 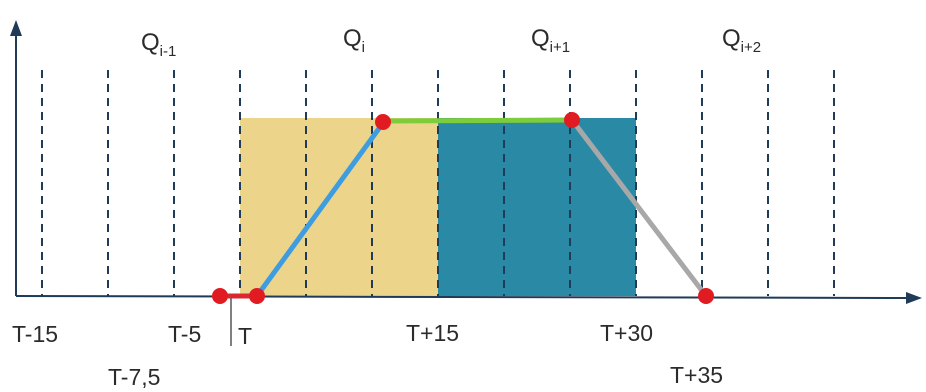 I want to click on plateau-segment, so click(x=477, y=120).